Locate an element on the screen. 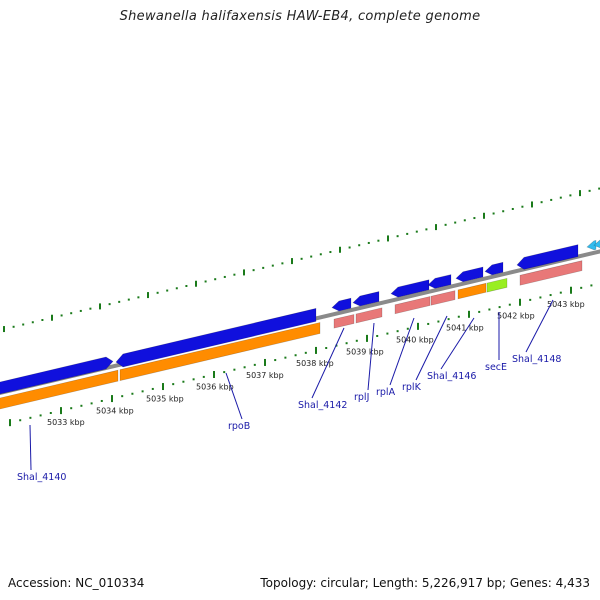  secE-feature is located at coordinates (497, 285).